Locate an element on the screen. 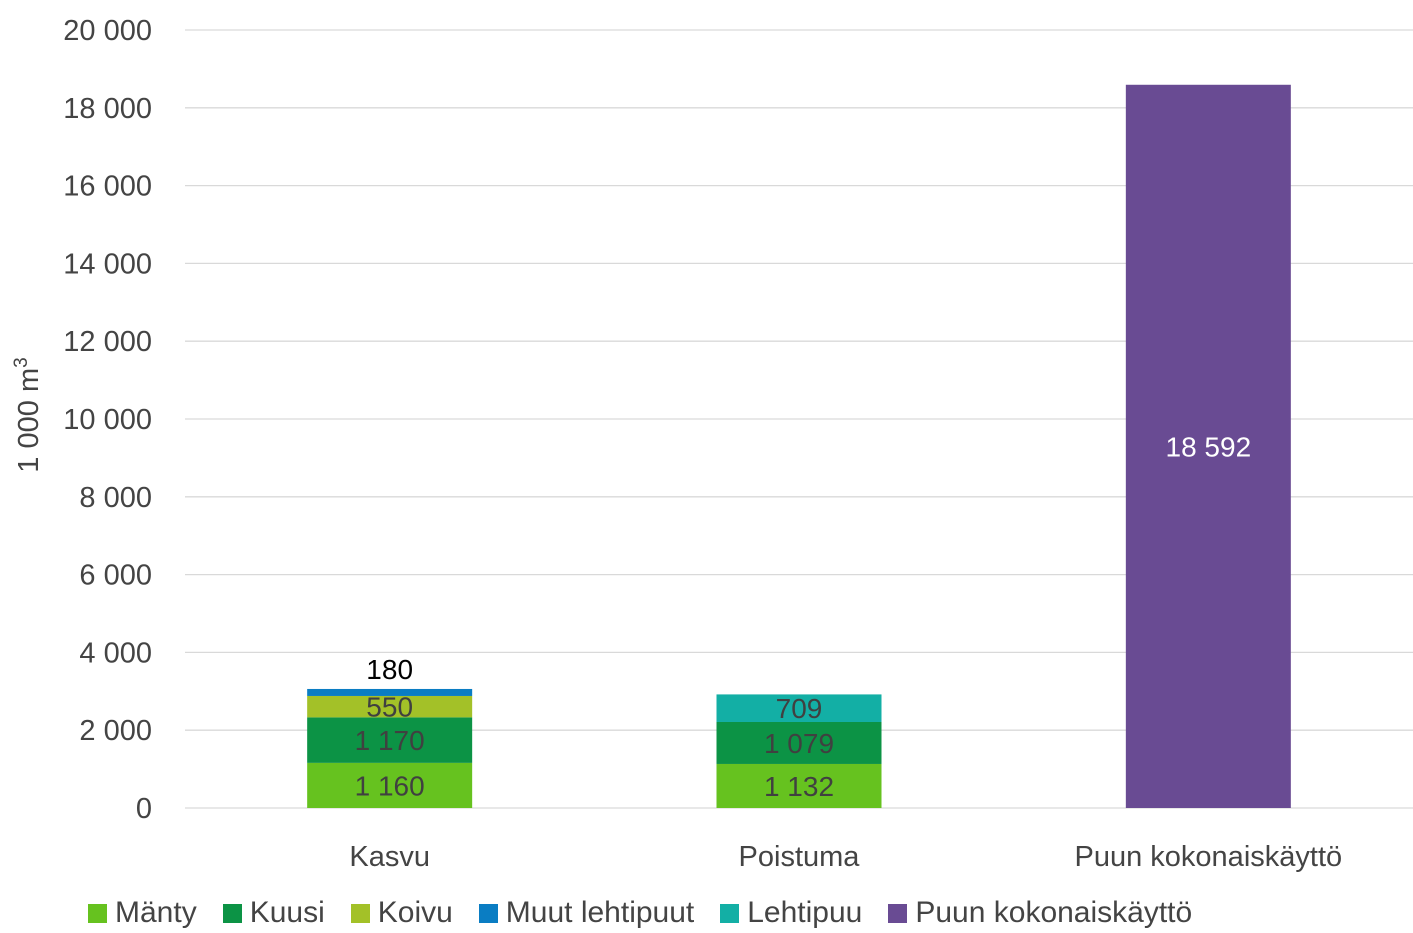 The image size is (1413, 933). y-tick-label: 4 000 is located at coordinates (115, 653).